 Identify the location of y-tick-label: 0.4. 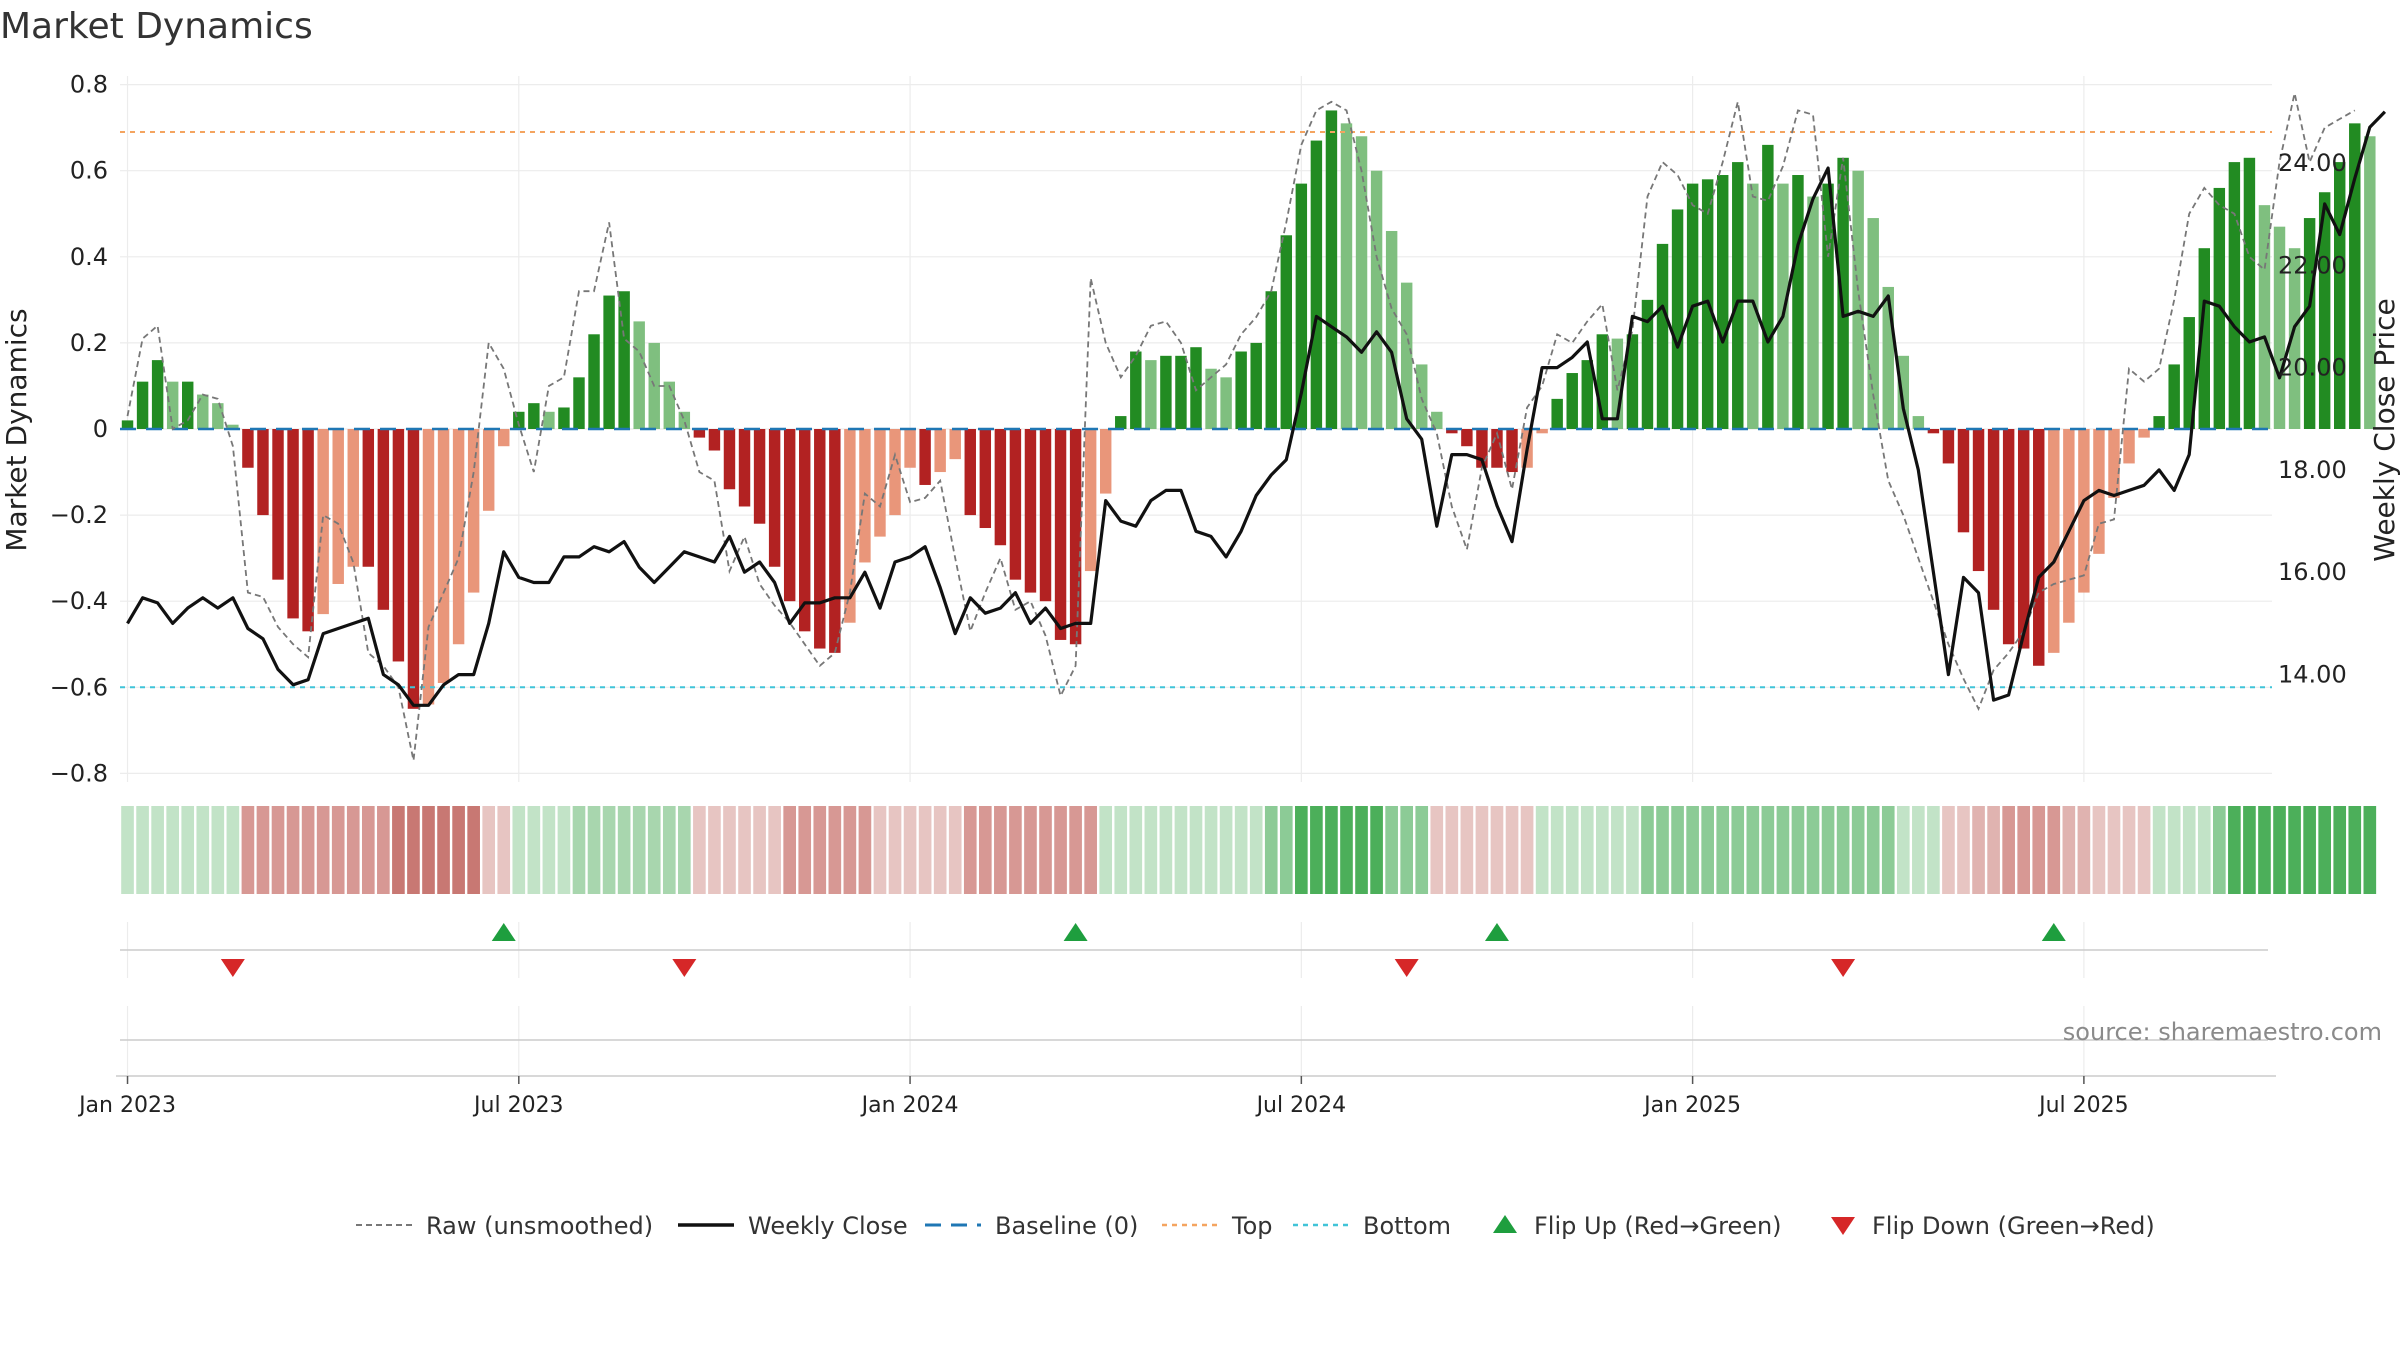
(89, 257).